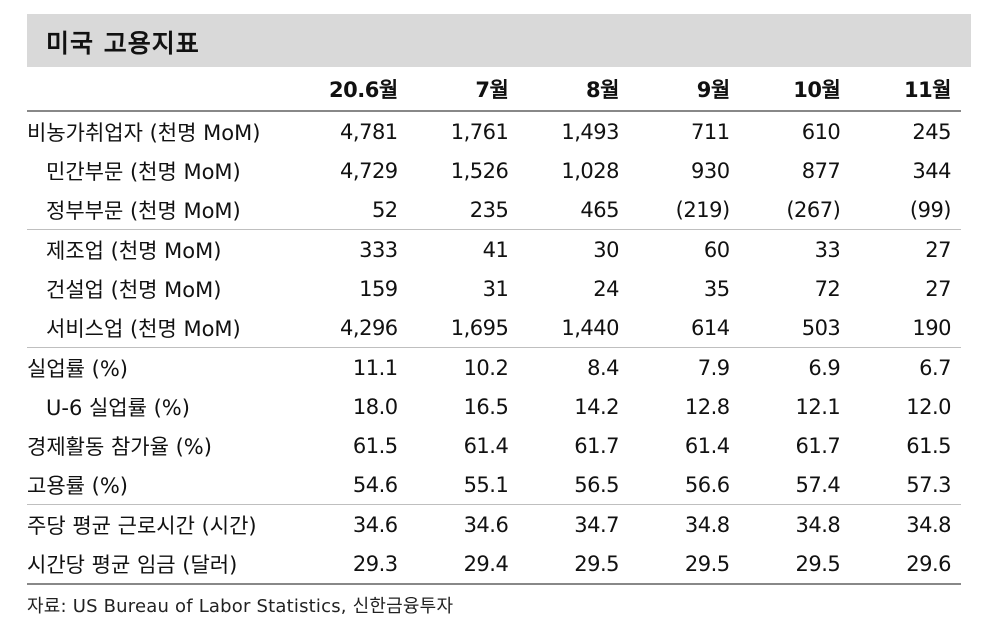 The height and width of the screenshot is (623, 1000). What do you see at coordinates (827, 249) in the screenshot?
I see `cell: 33` at bounding box center [827, 249].